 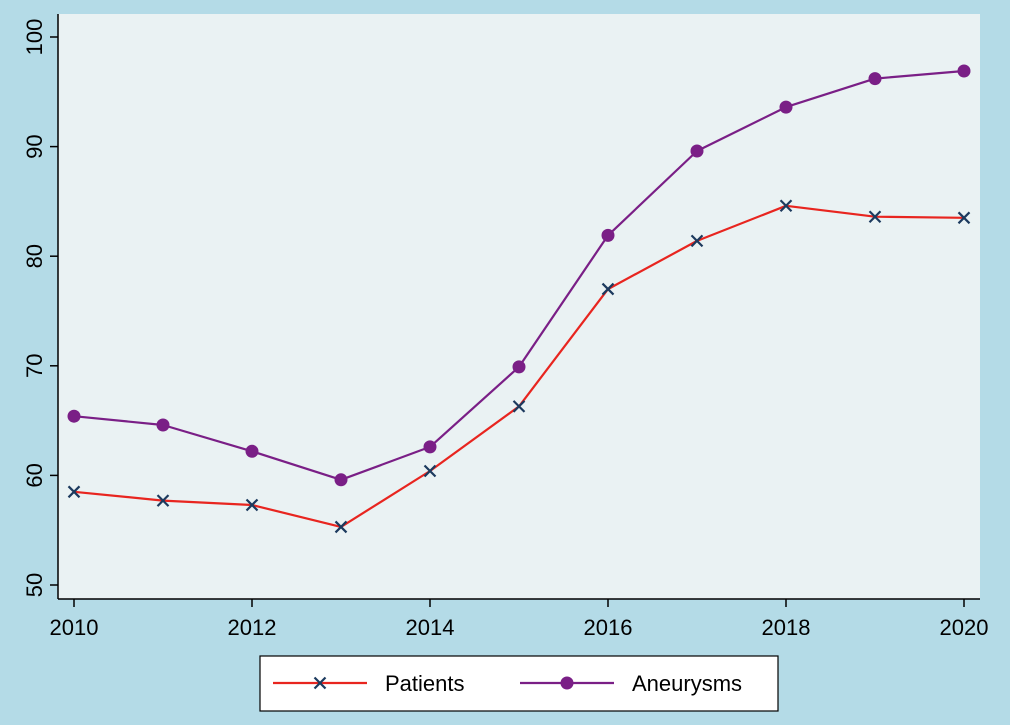 What do you see at coordinates (567, 683) in the screenshot?
I see `legend-aneurysms-marker` at bounding box center [567, 683].